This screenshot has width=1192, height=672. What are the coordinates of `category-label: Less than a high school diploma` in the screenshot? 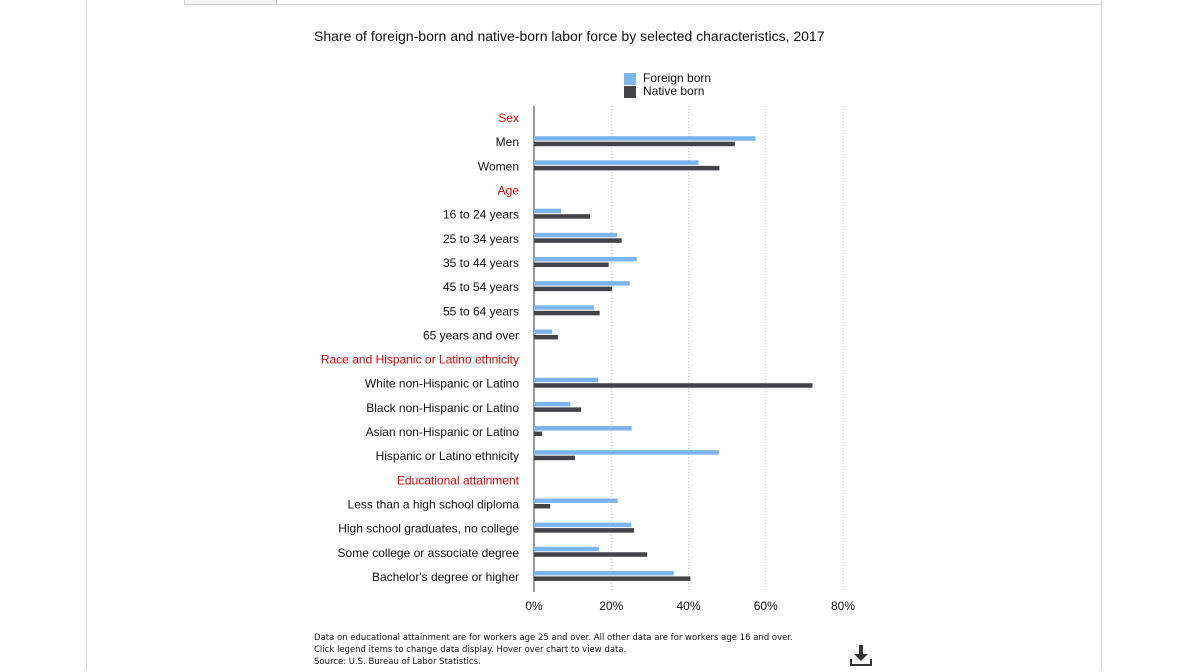 It's located at (434, 504).